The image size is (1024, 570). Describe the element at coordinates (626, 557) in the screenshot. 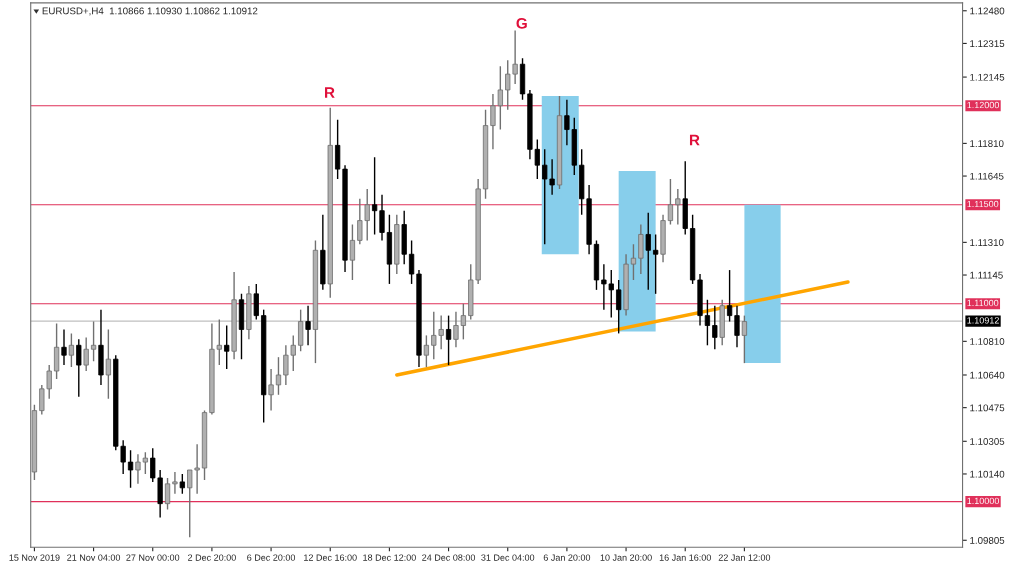

I see `x-tick-label: 10 Jan 20:00` at that location.